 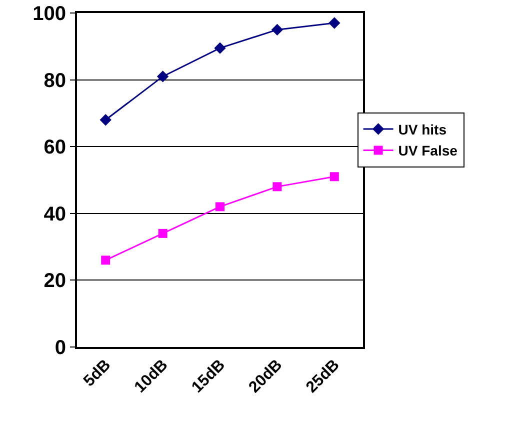 I want to click on y-tick-label: 60, so click(x=55, y=147).